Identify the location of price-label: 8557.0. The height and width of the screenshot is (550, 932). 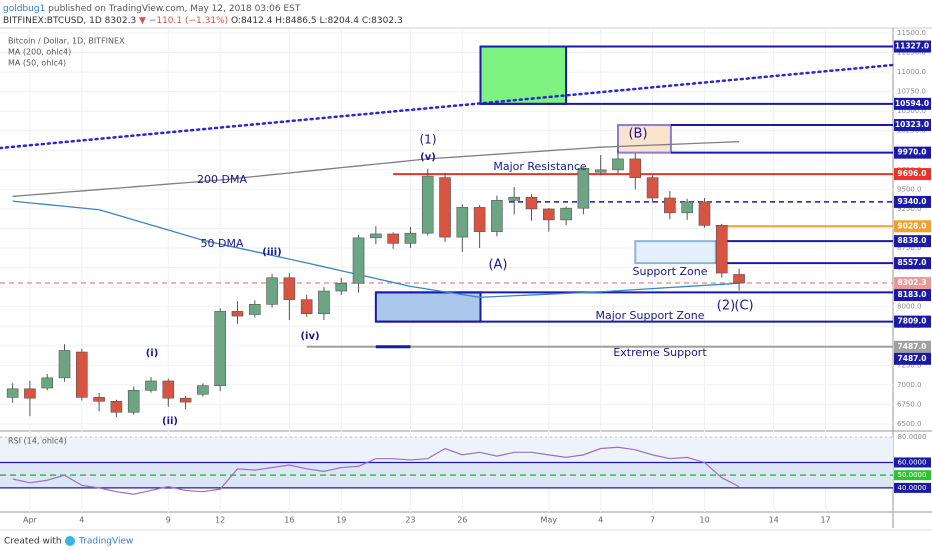
(912, 262).